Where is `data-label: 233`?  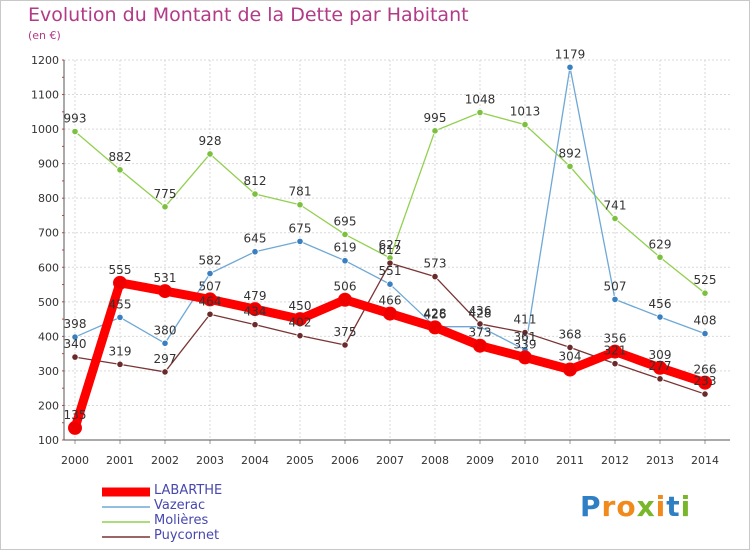
data-label: 233 is located at coordinates (705, 381).